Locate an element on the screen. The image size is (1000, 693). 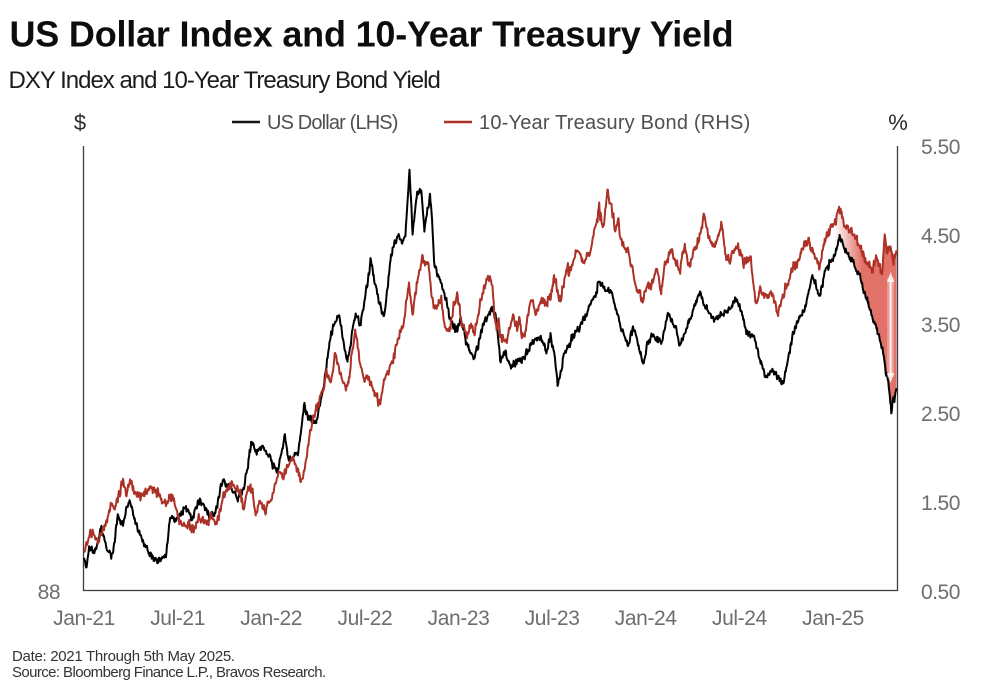
svg-text: 88 is located at coordinates (49, 592).